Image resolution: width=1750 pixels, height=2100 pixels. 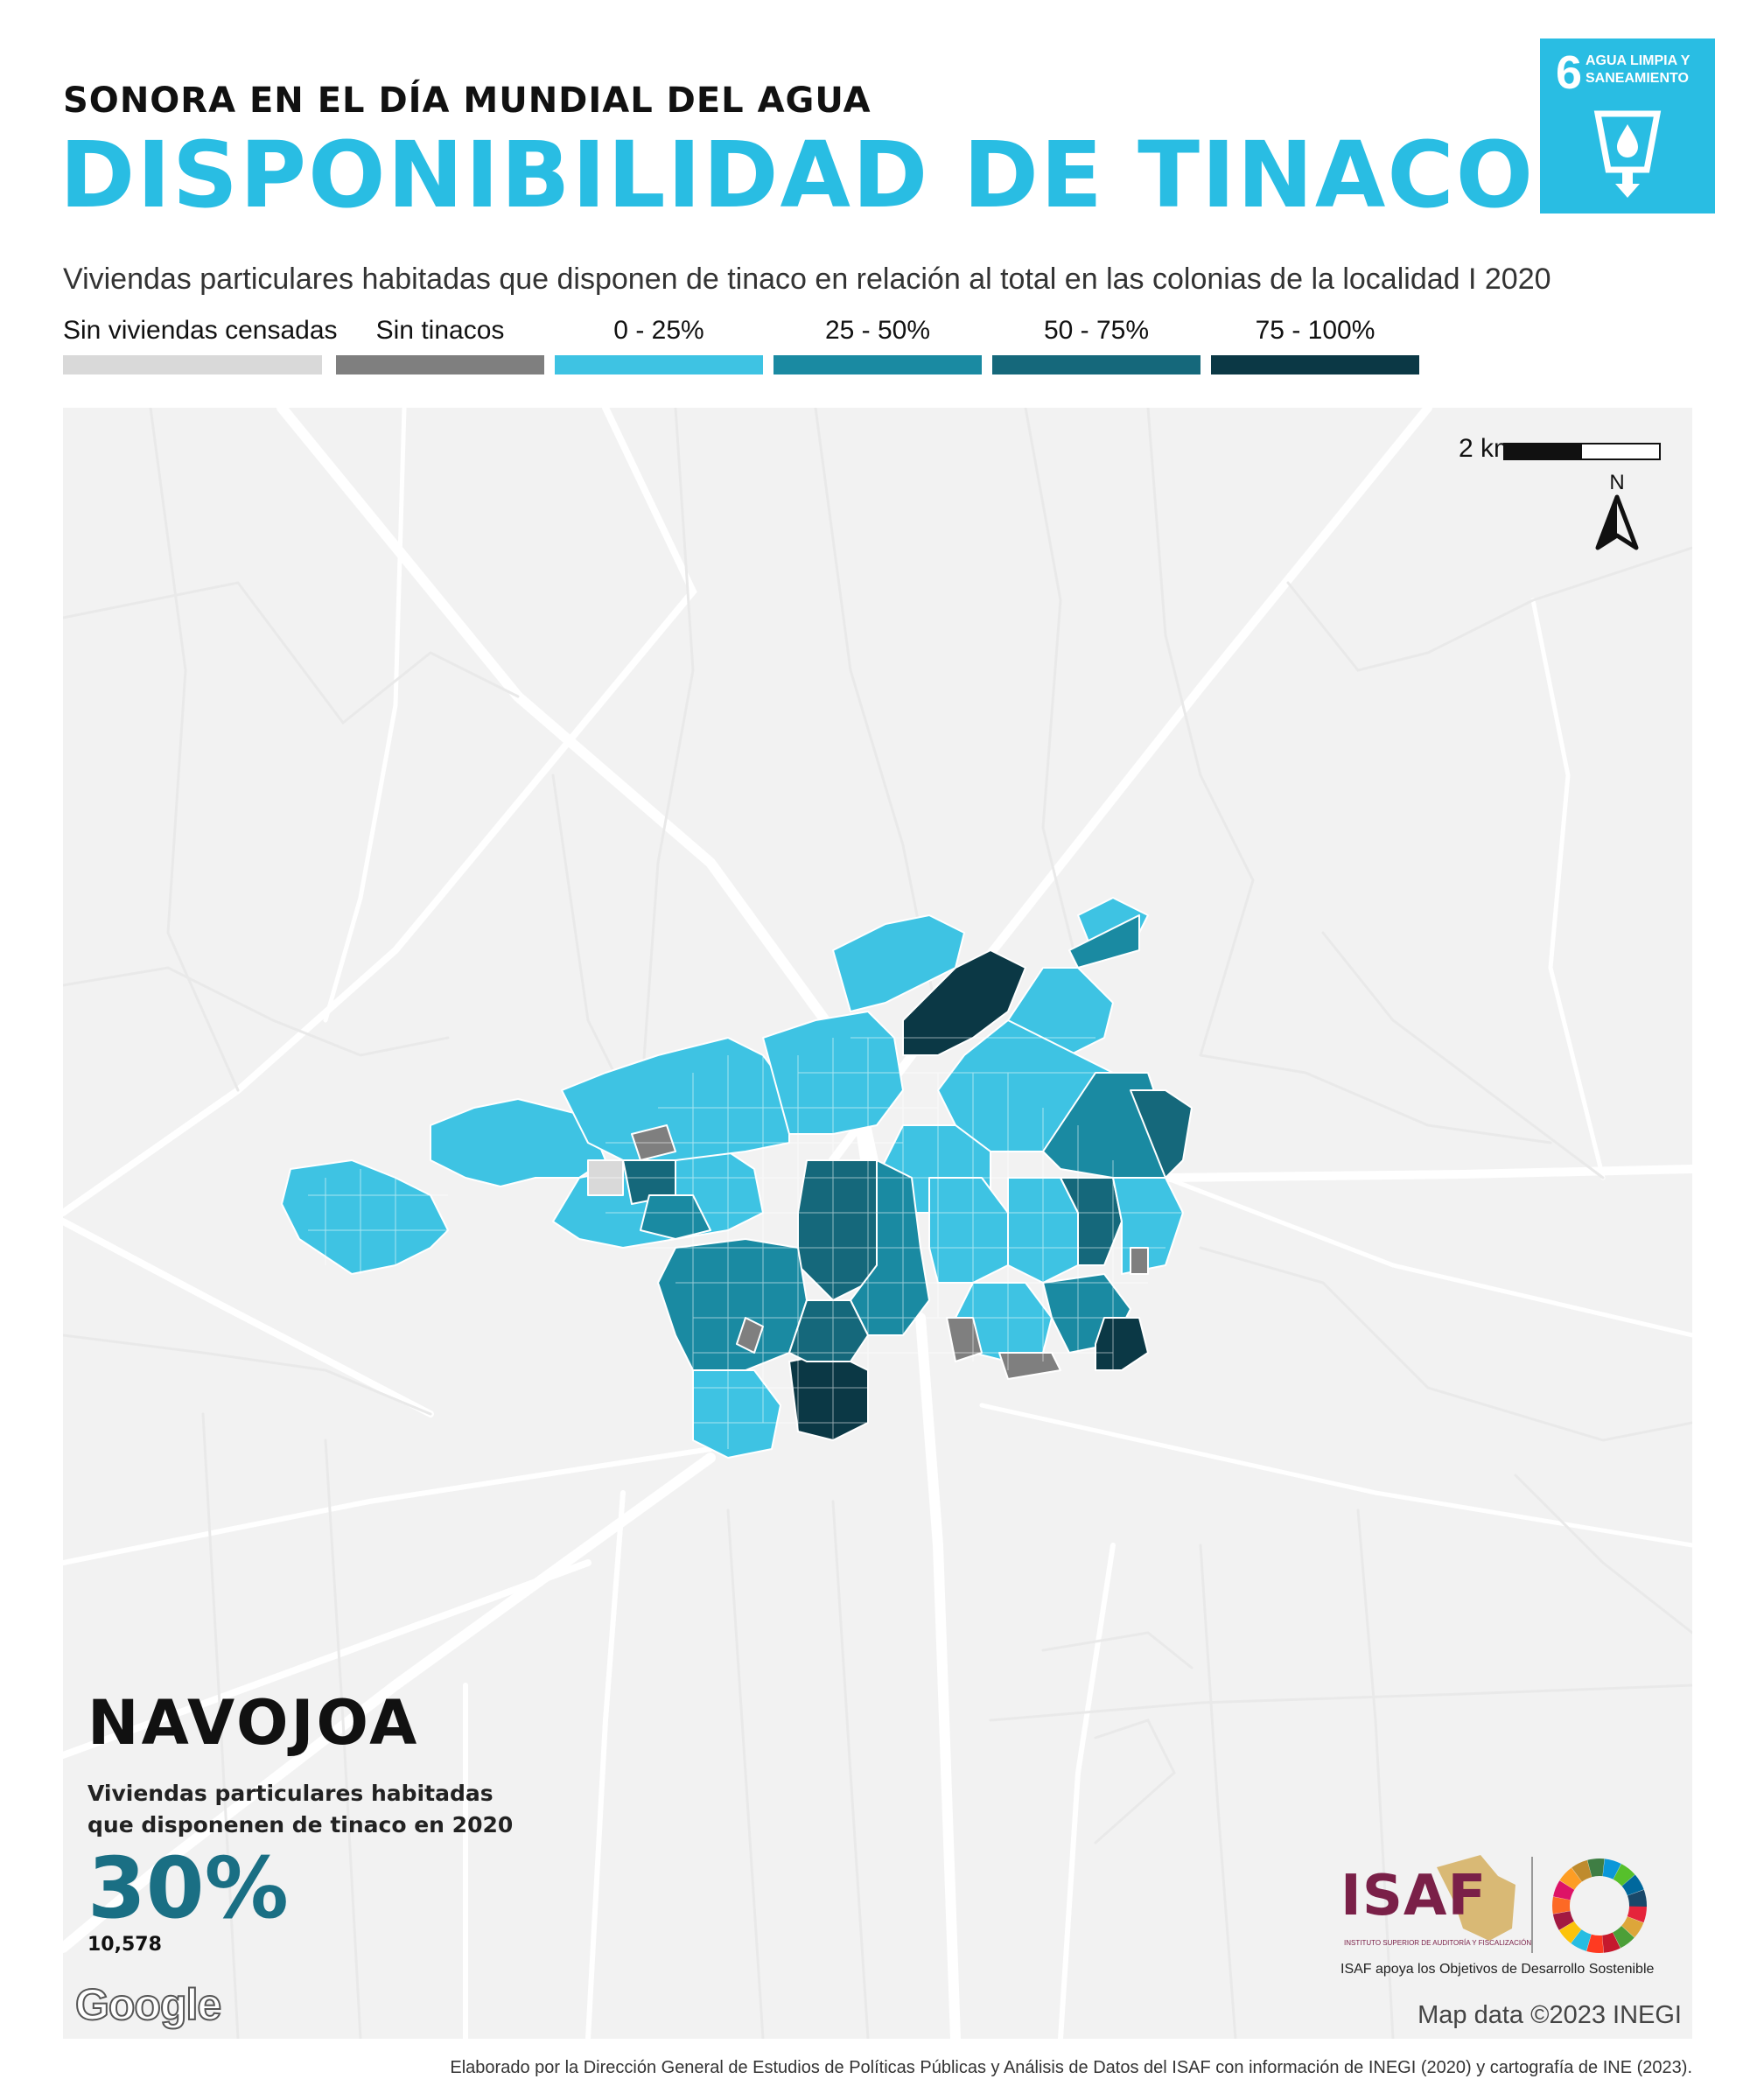 I want to click on kicker-title: SONORA EN EL DÍA MUNDIAL DEL AGUA, so click(x=467, y=100).